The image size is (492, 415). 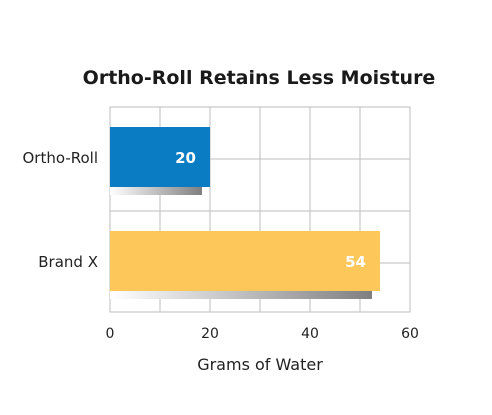 What do you see at coordinates (260, 364) in the screenshot?
I see `x-axis-title: Grams of Water` at bounding box center [260, 364].